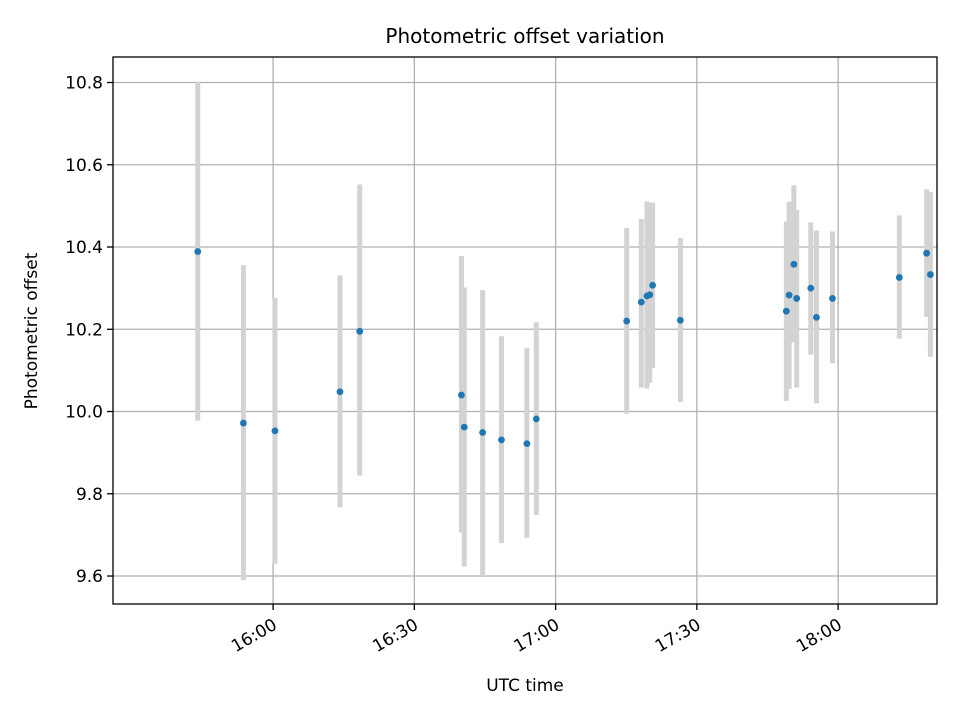 The height and width of the screenshot is (720, 960). Describe the element at coordinates (84, 330) in the screenshot. I see `y-tick-label: 10.2` at that location.